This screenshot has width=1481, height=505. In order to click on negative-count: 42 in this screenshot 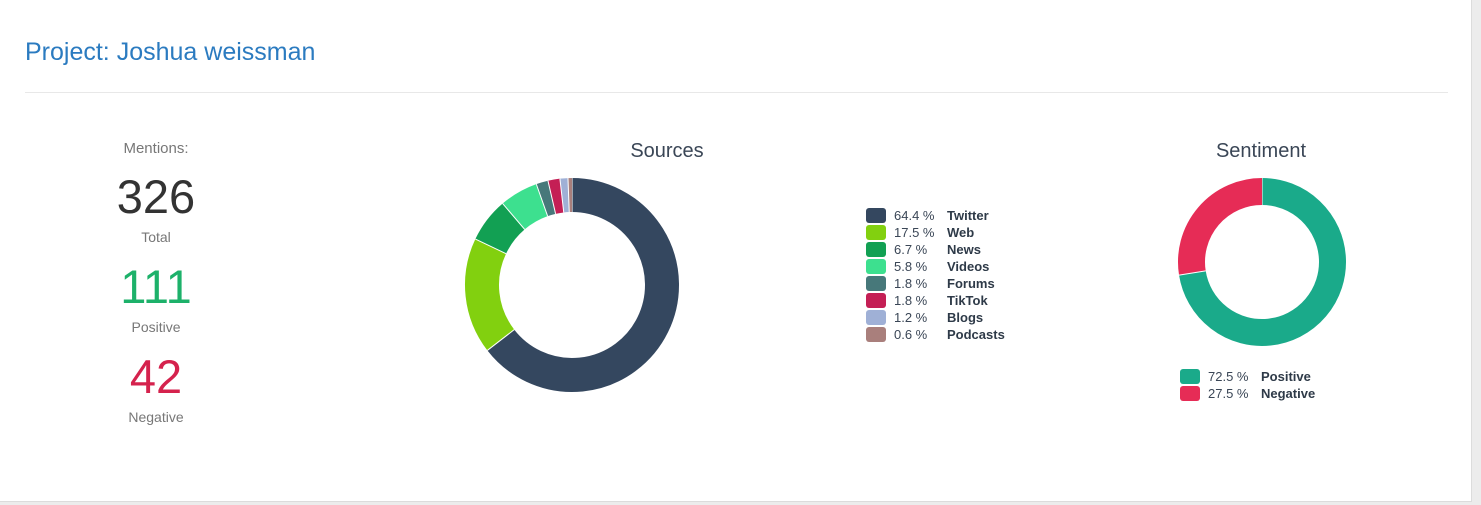, I will do `click(156, 376)`.